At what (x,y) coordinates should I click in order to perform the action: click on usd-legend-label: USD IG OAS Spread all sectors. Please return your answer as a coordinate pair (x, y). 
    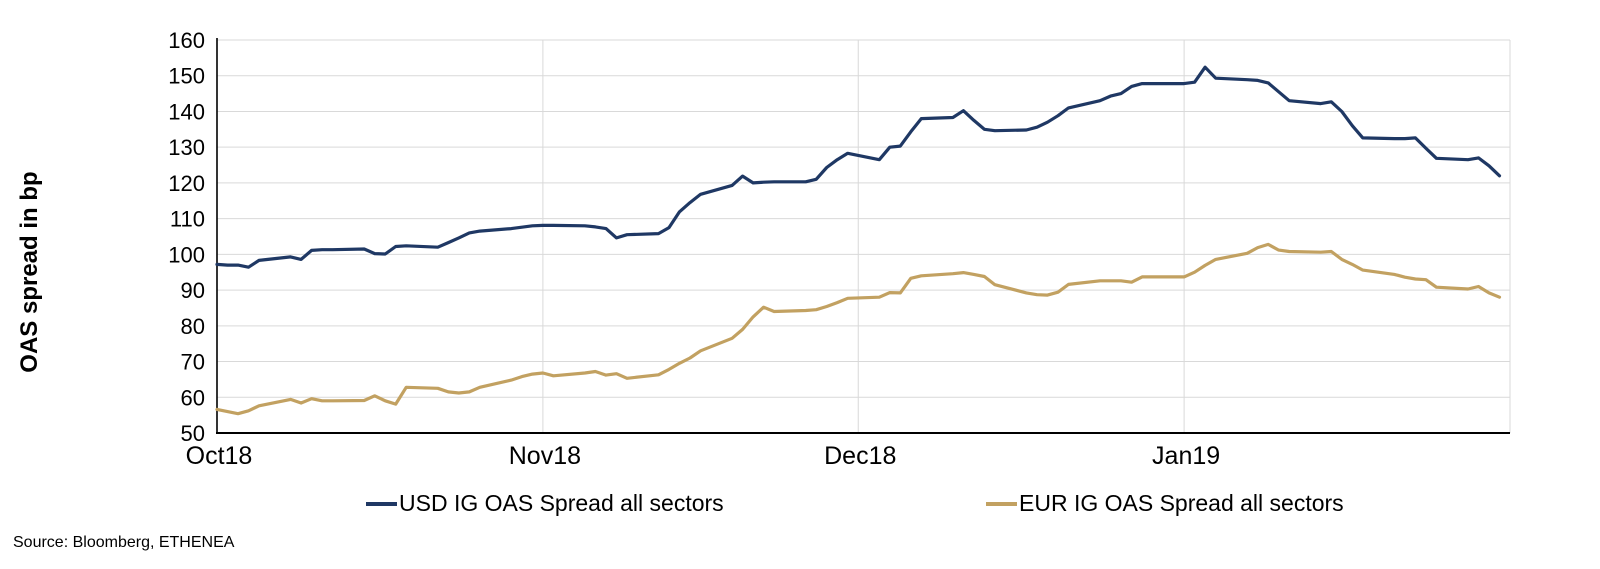
    Looking at the image, I should click on (561, 503).